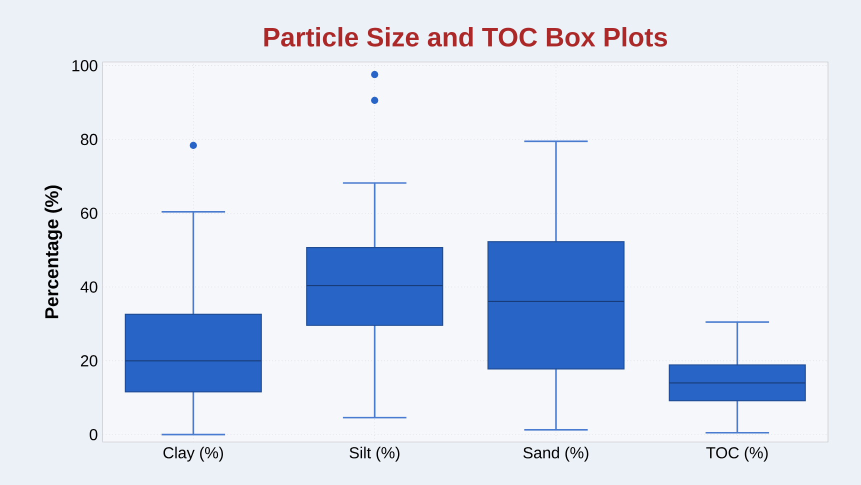 The height and width of the screenshot is (485, 861). I want to click on x-tick-label: TOC (%), so click(737, 454).